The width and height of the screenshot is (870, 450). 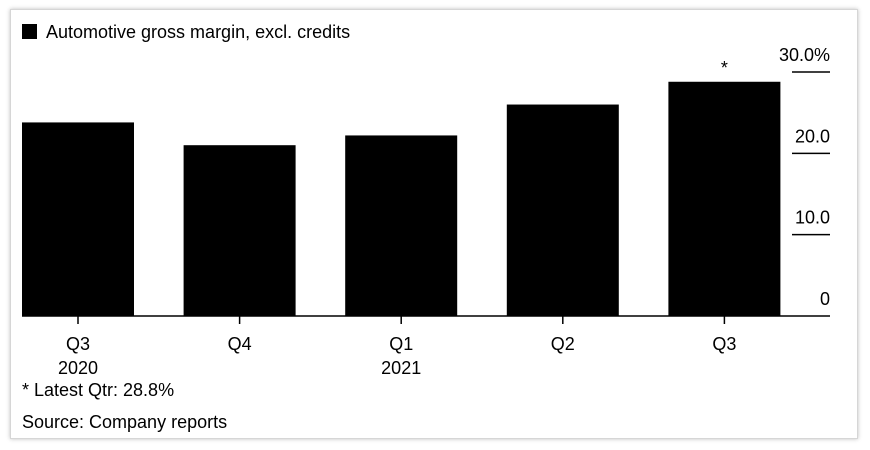 I want to click on legend-label: Automotive gross margin, excl. credits, so click(x=198, y=32).